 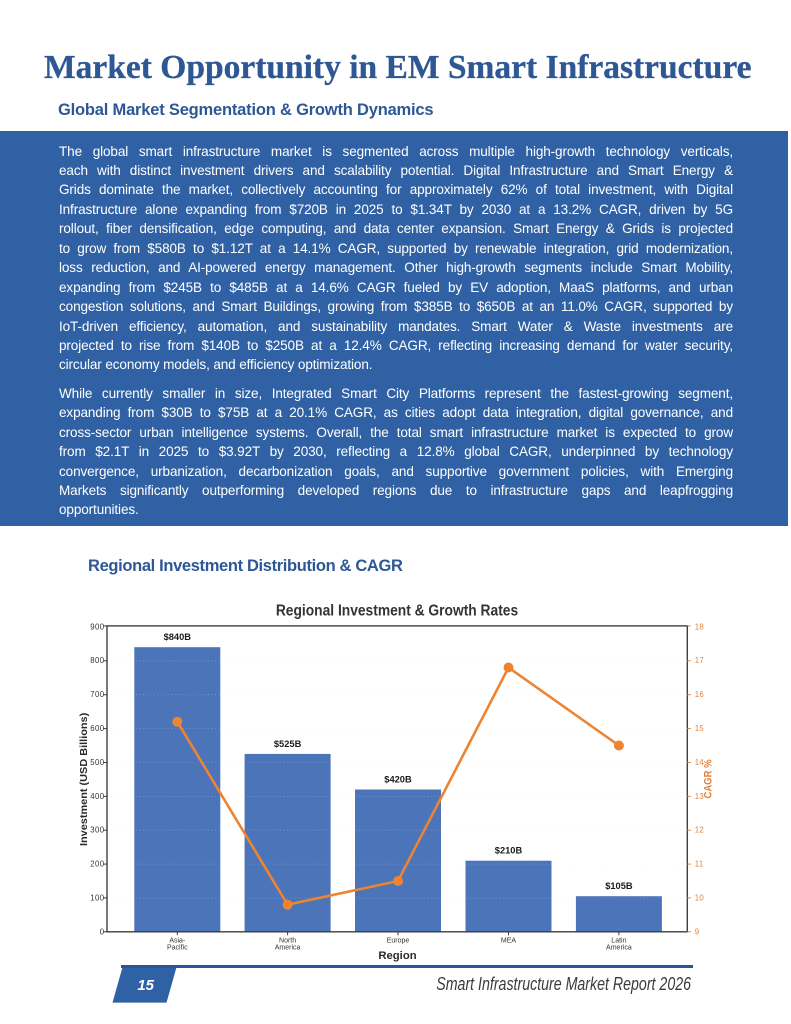 What do you see at coordinates (699, 830) in the screenshot?
I see `svg-text: 12` at bounding box center [699, 830].